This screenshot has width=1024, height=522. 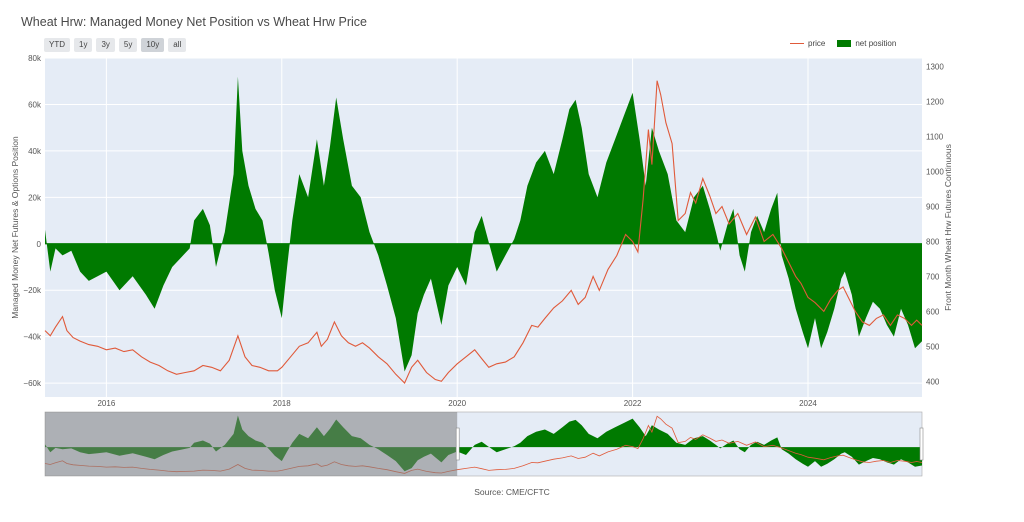 What do you see at coordinates (876, 43) in the screenshot?
I see `legend-label-net-position: net position` at bounding box center [876, 43].